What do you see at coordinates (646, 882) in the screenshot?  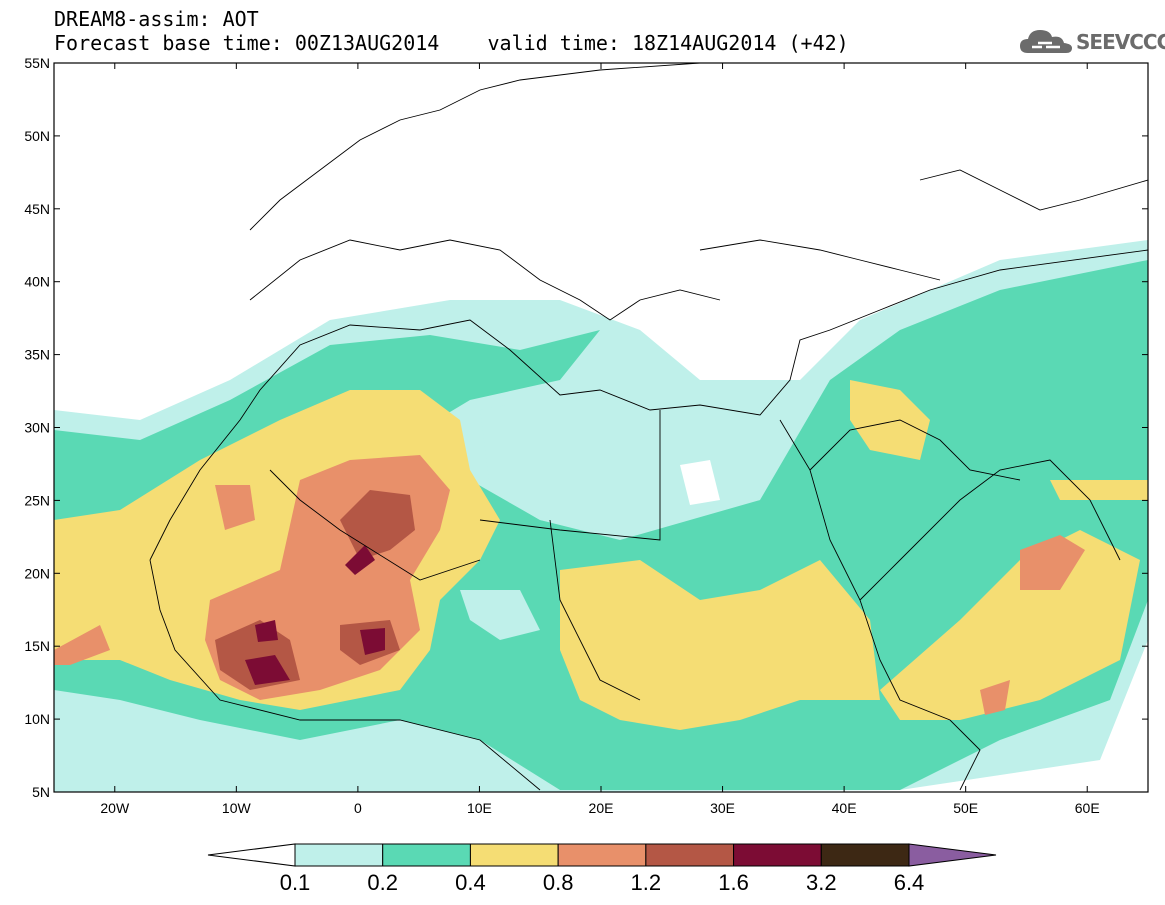 I see `colorbar-label: 1.2` at bounding box center [646, 882].